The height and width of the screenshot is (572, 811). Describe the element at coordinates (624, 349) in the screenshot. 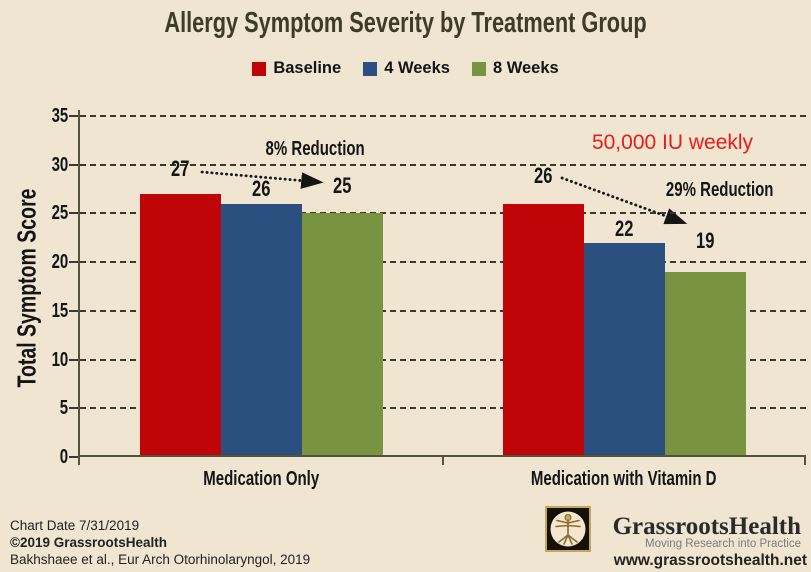

I see `bar-medication-with-vitamin-d-4-weeks` at that location.